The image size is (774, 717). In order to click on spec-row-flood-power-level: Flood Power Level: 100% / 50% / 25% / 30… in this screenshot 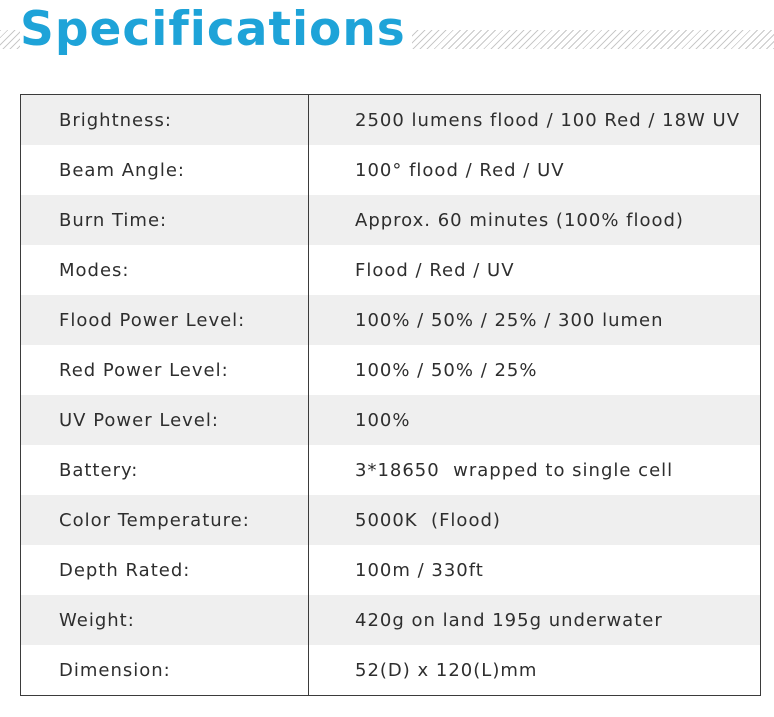, I will do `click(390, 320)`.